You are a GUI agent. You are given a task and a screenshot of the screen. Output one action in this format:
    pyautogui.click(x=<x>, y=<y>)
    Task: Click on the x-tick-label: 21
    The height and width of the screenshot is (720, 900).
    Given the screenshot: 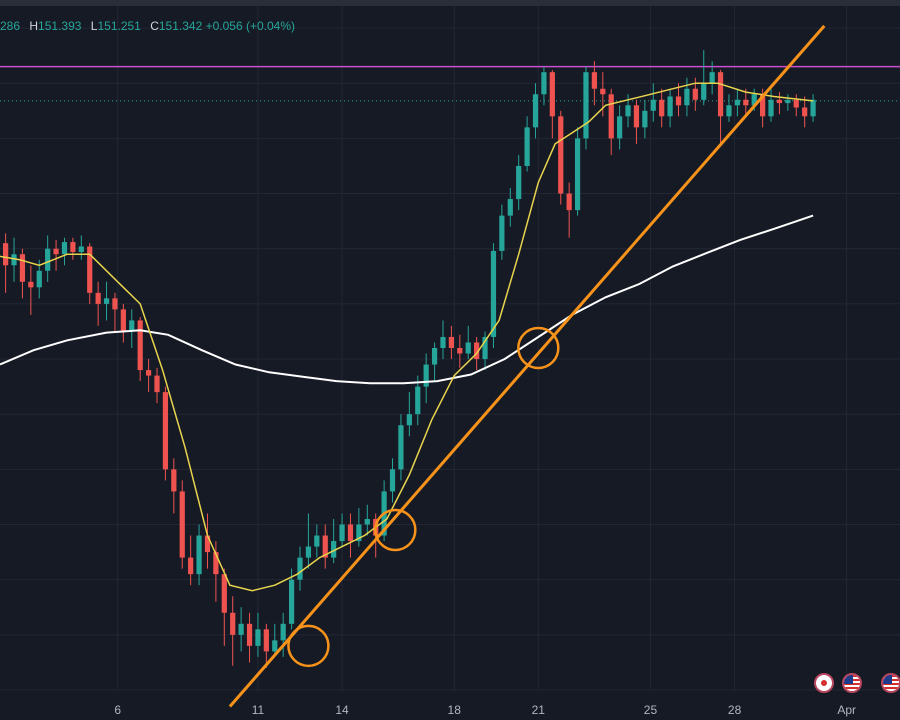 What is the action you would take?
    pyautogui.click(x=538, y=710)
    